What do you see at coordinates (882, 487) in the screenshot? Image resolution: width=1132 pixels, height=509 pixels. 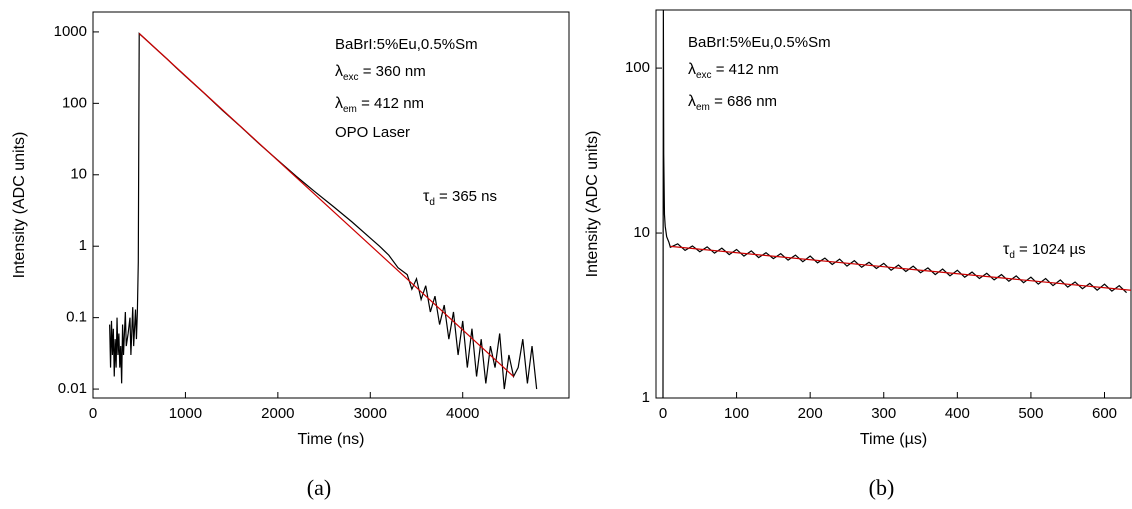 I see `caption: (b)` at bounding box center [882, 487].